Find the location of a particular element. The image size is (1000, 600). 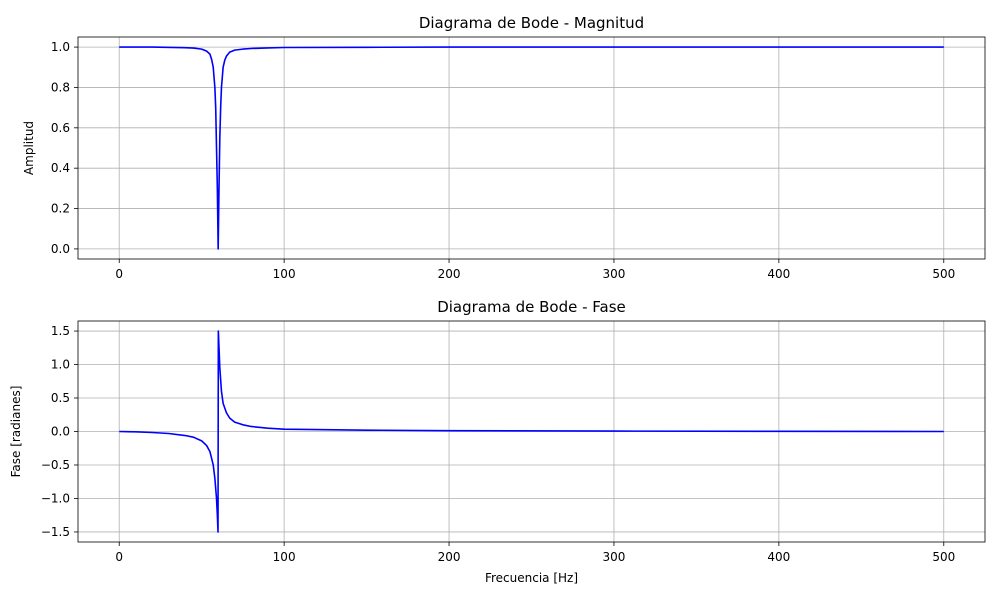

phase-xtick-label: 100 is located at coordinates (284, 557).